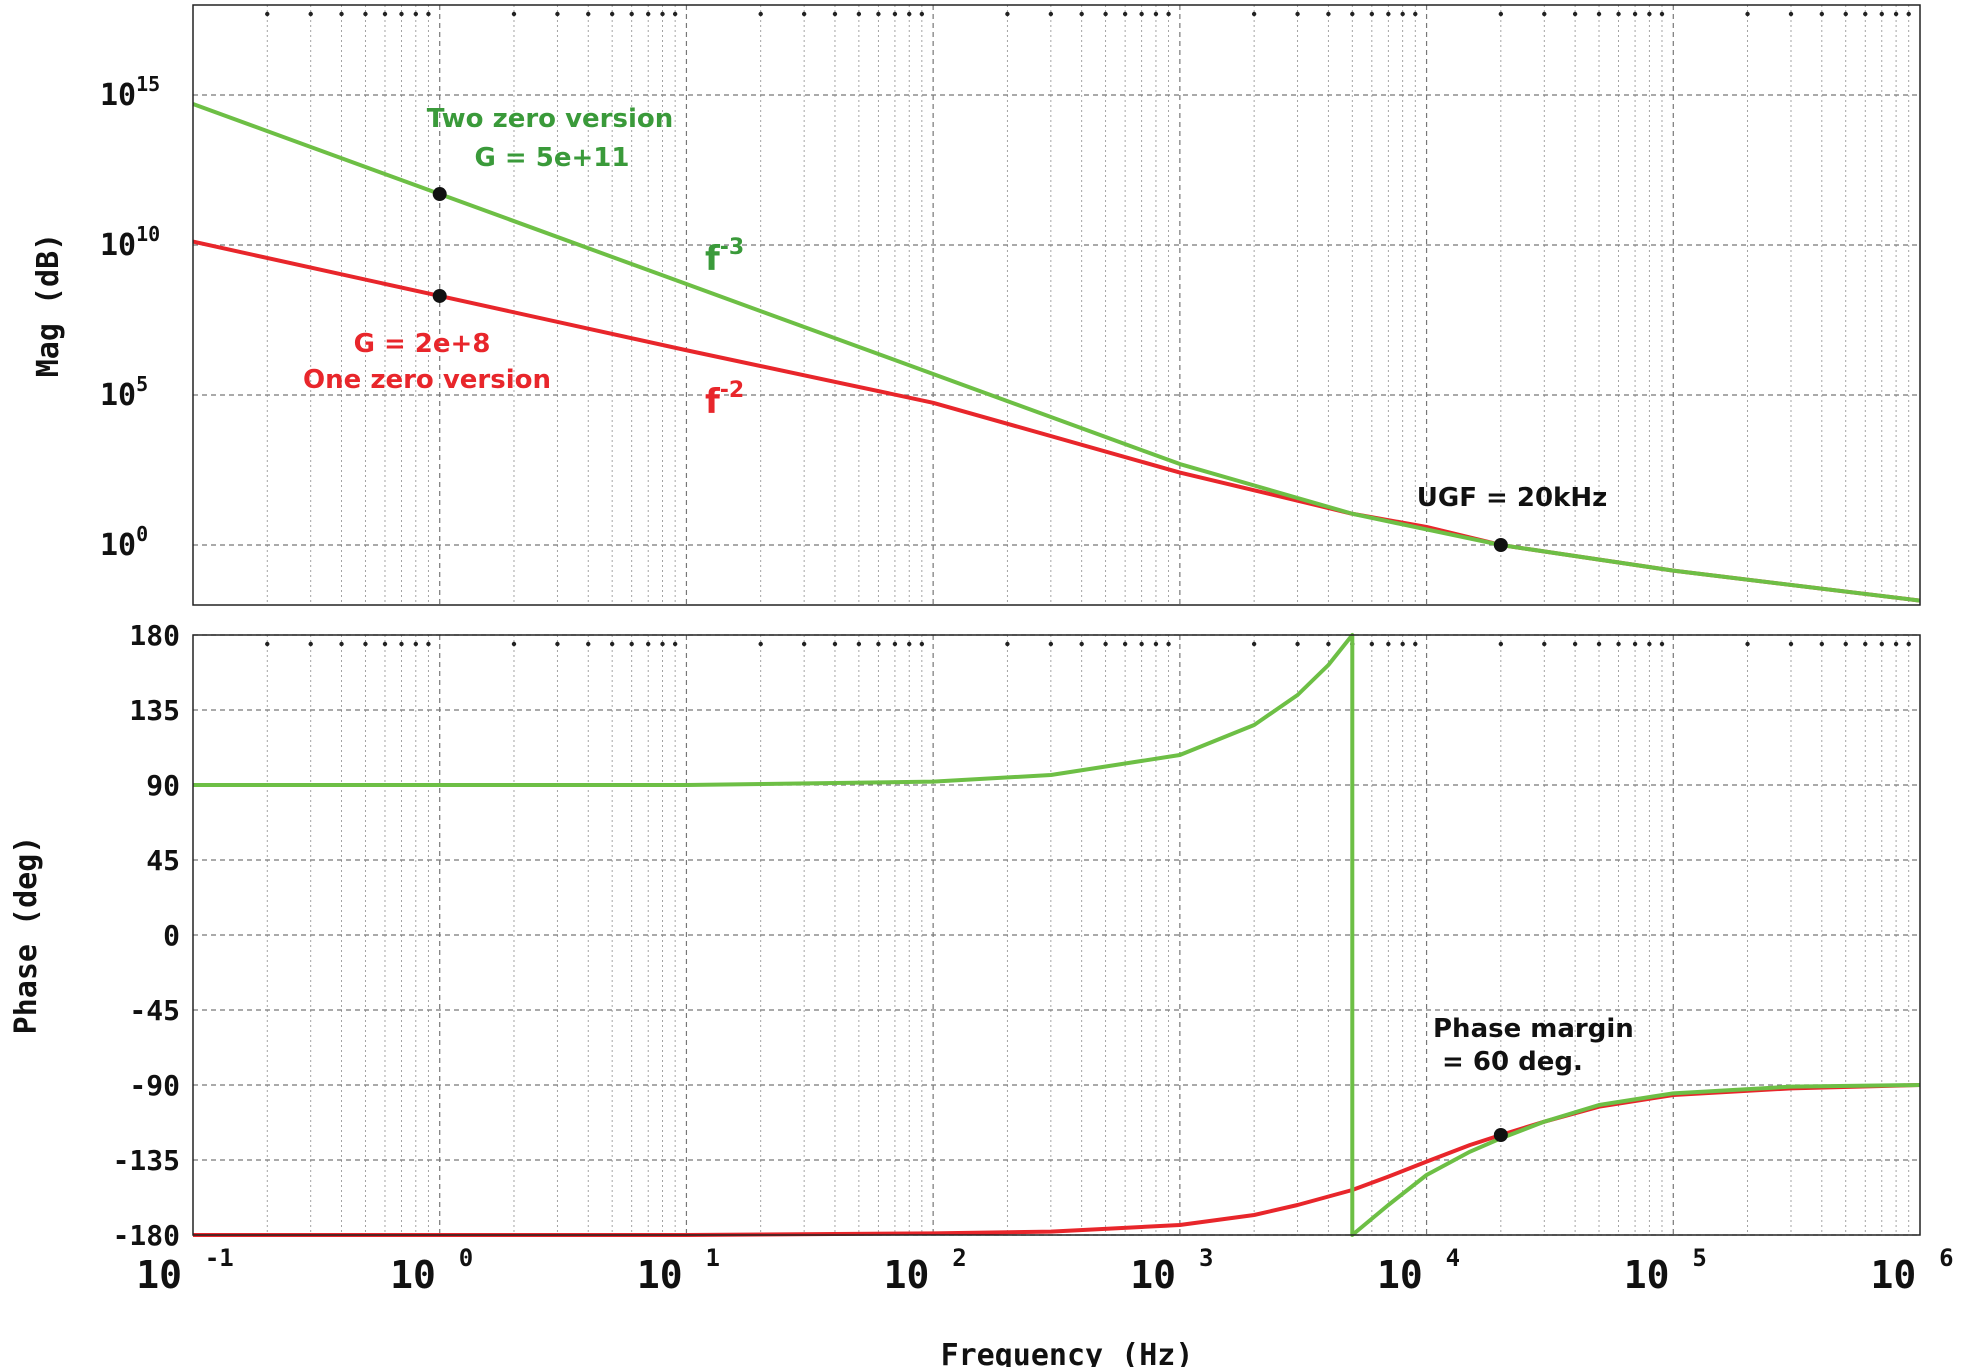  I want to click on phase-y-tick-label: 45, so click(163, 860).